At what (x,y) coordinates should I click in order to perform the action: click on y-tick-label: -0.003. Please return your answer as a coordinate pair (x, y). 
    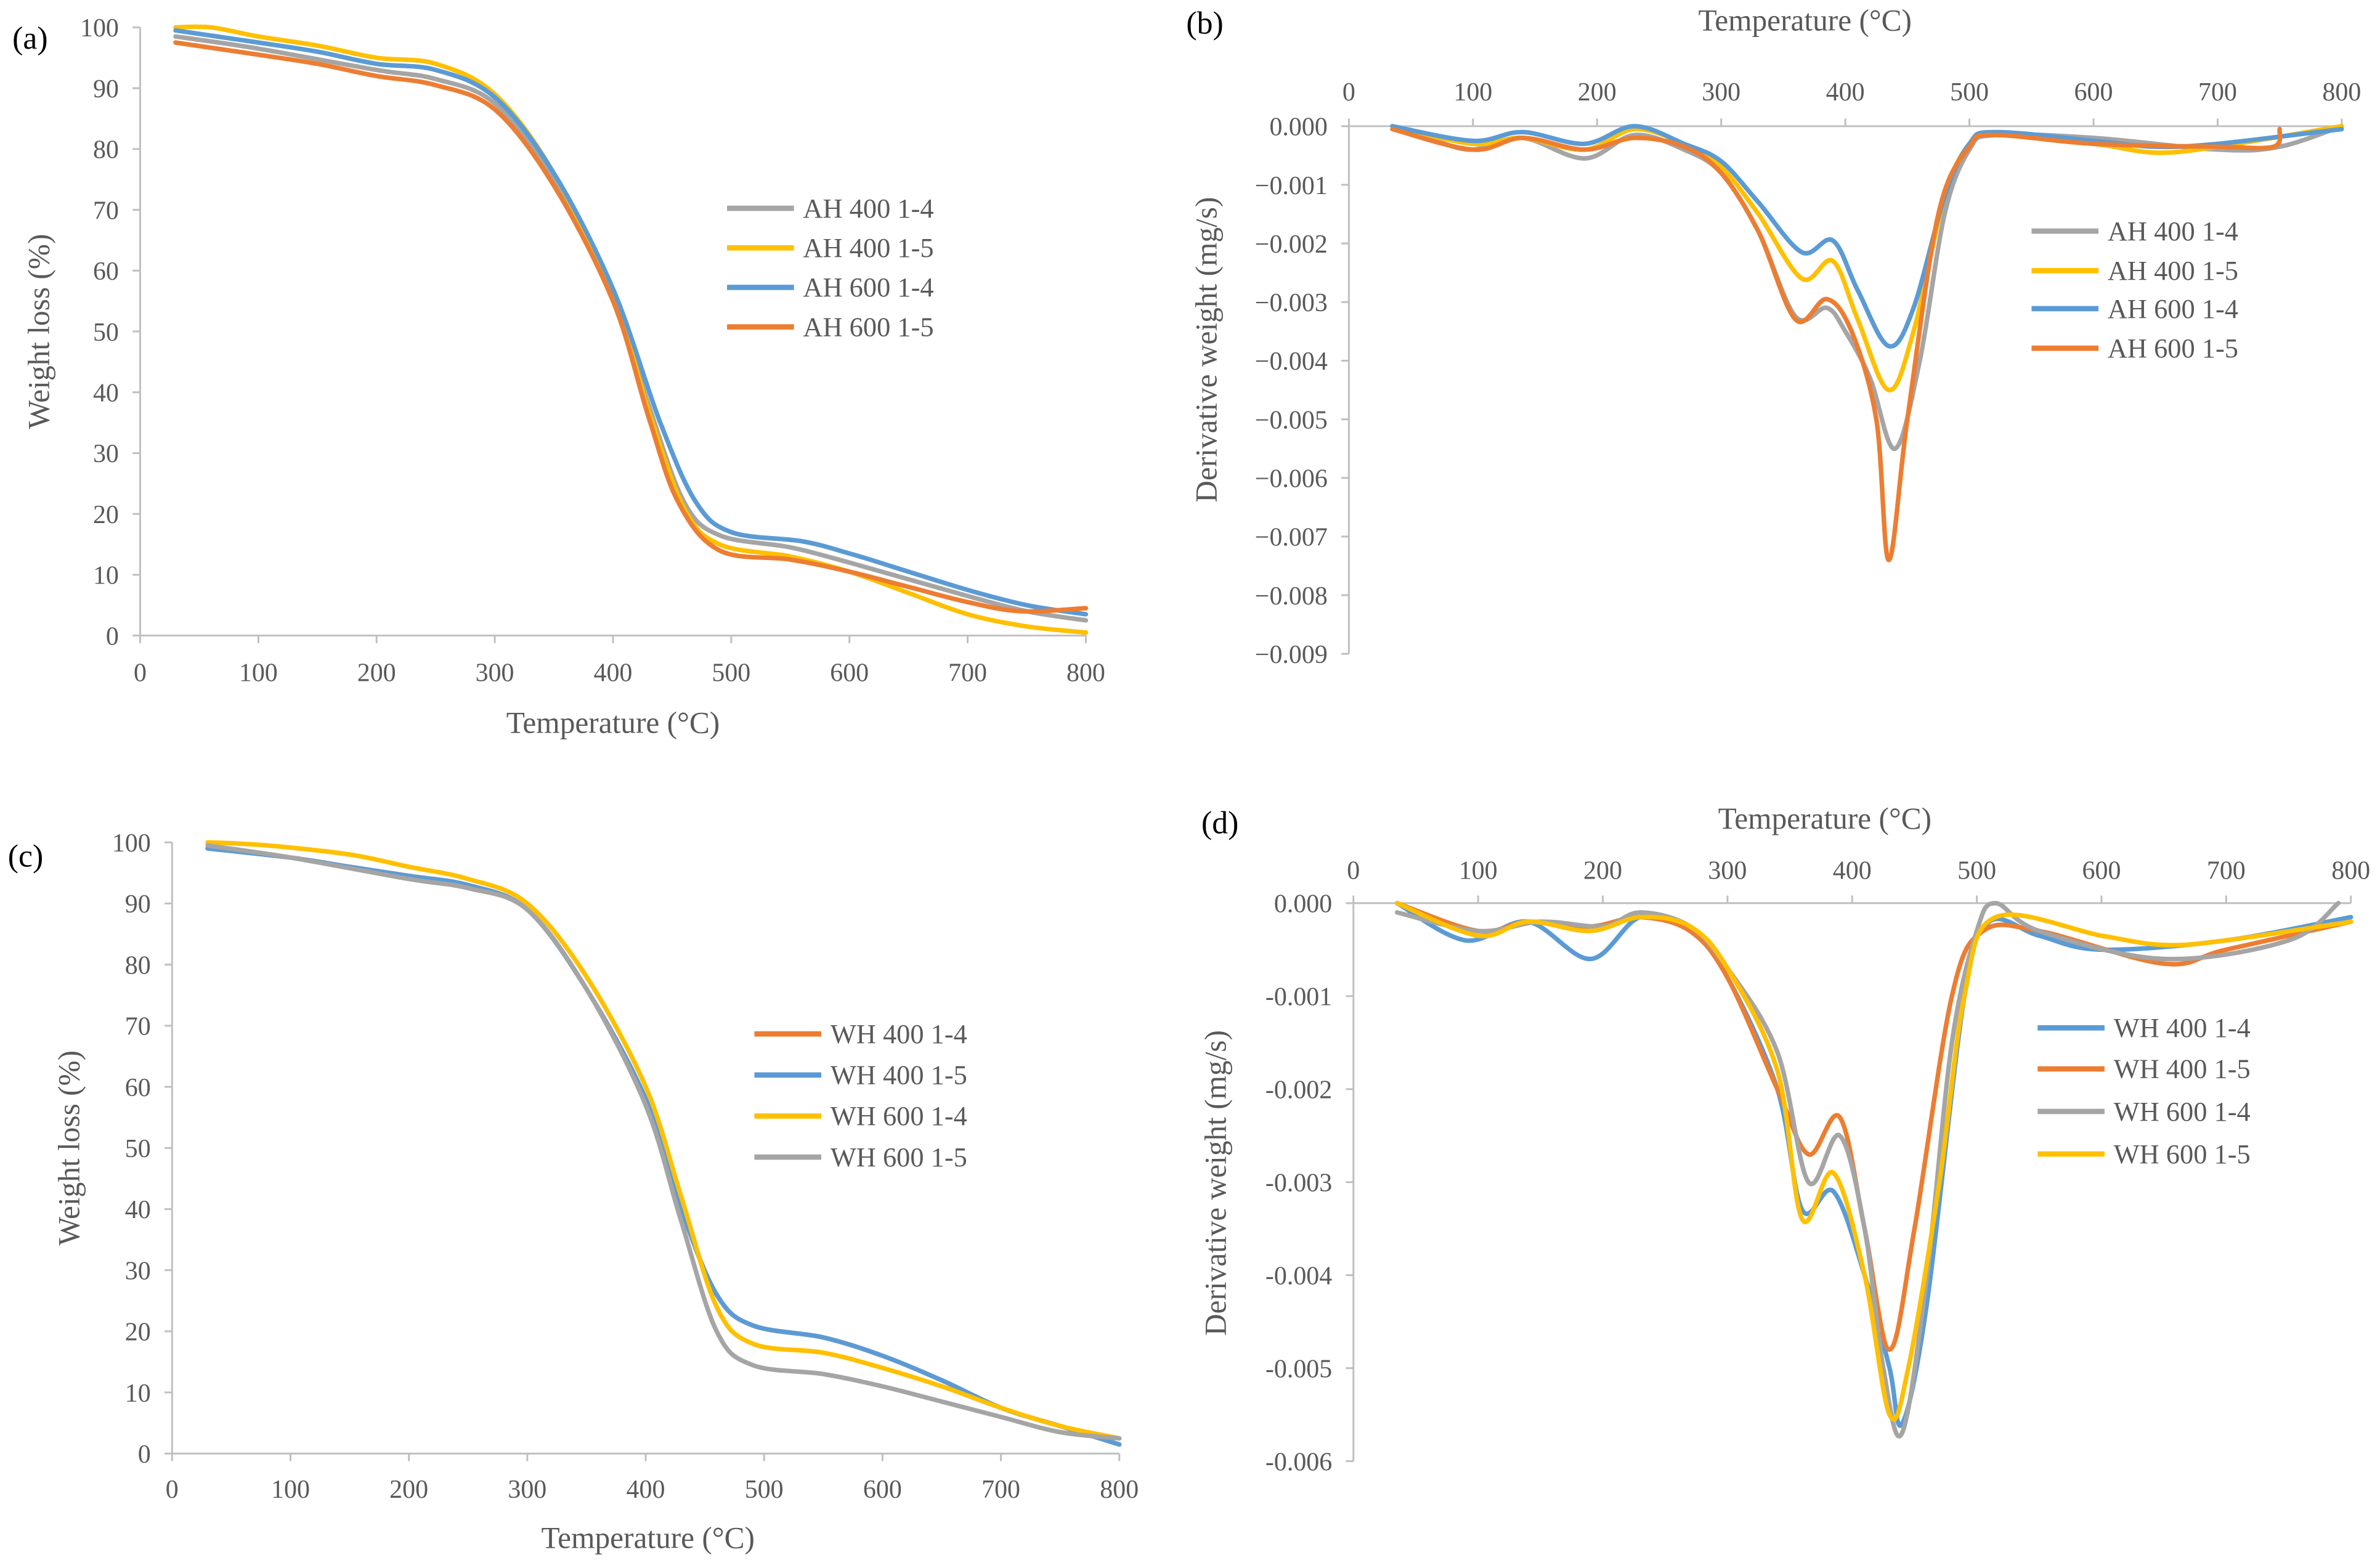
    Looking at the image, I should click on (1298, 1183).